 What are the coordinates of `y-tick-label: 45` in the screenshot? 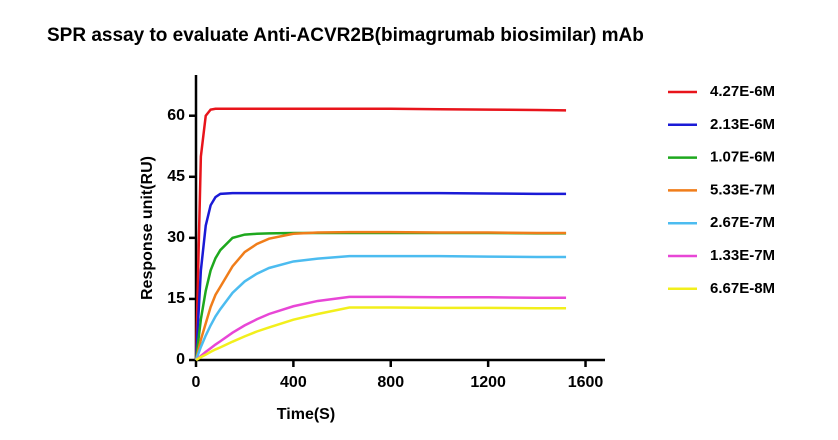 It's located at (176, 176).